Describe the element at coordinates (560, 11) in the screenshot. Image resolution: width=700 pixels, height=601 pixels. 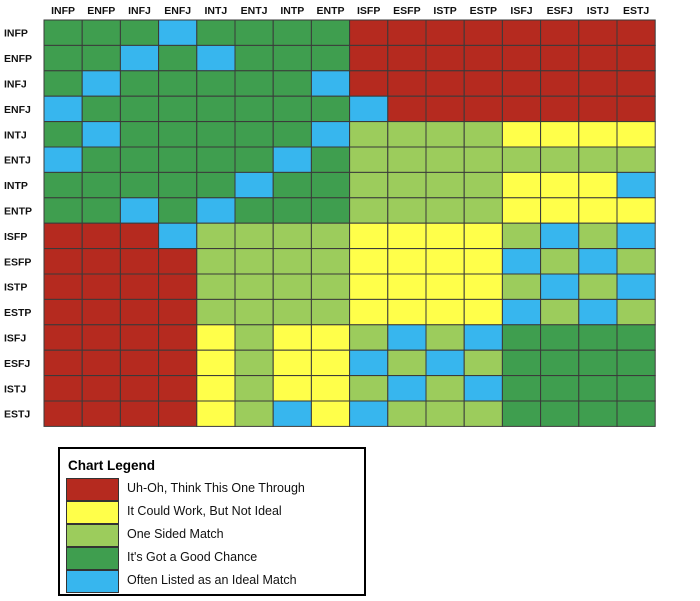
I see `column-label-esfj: ESFJ` at that location.